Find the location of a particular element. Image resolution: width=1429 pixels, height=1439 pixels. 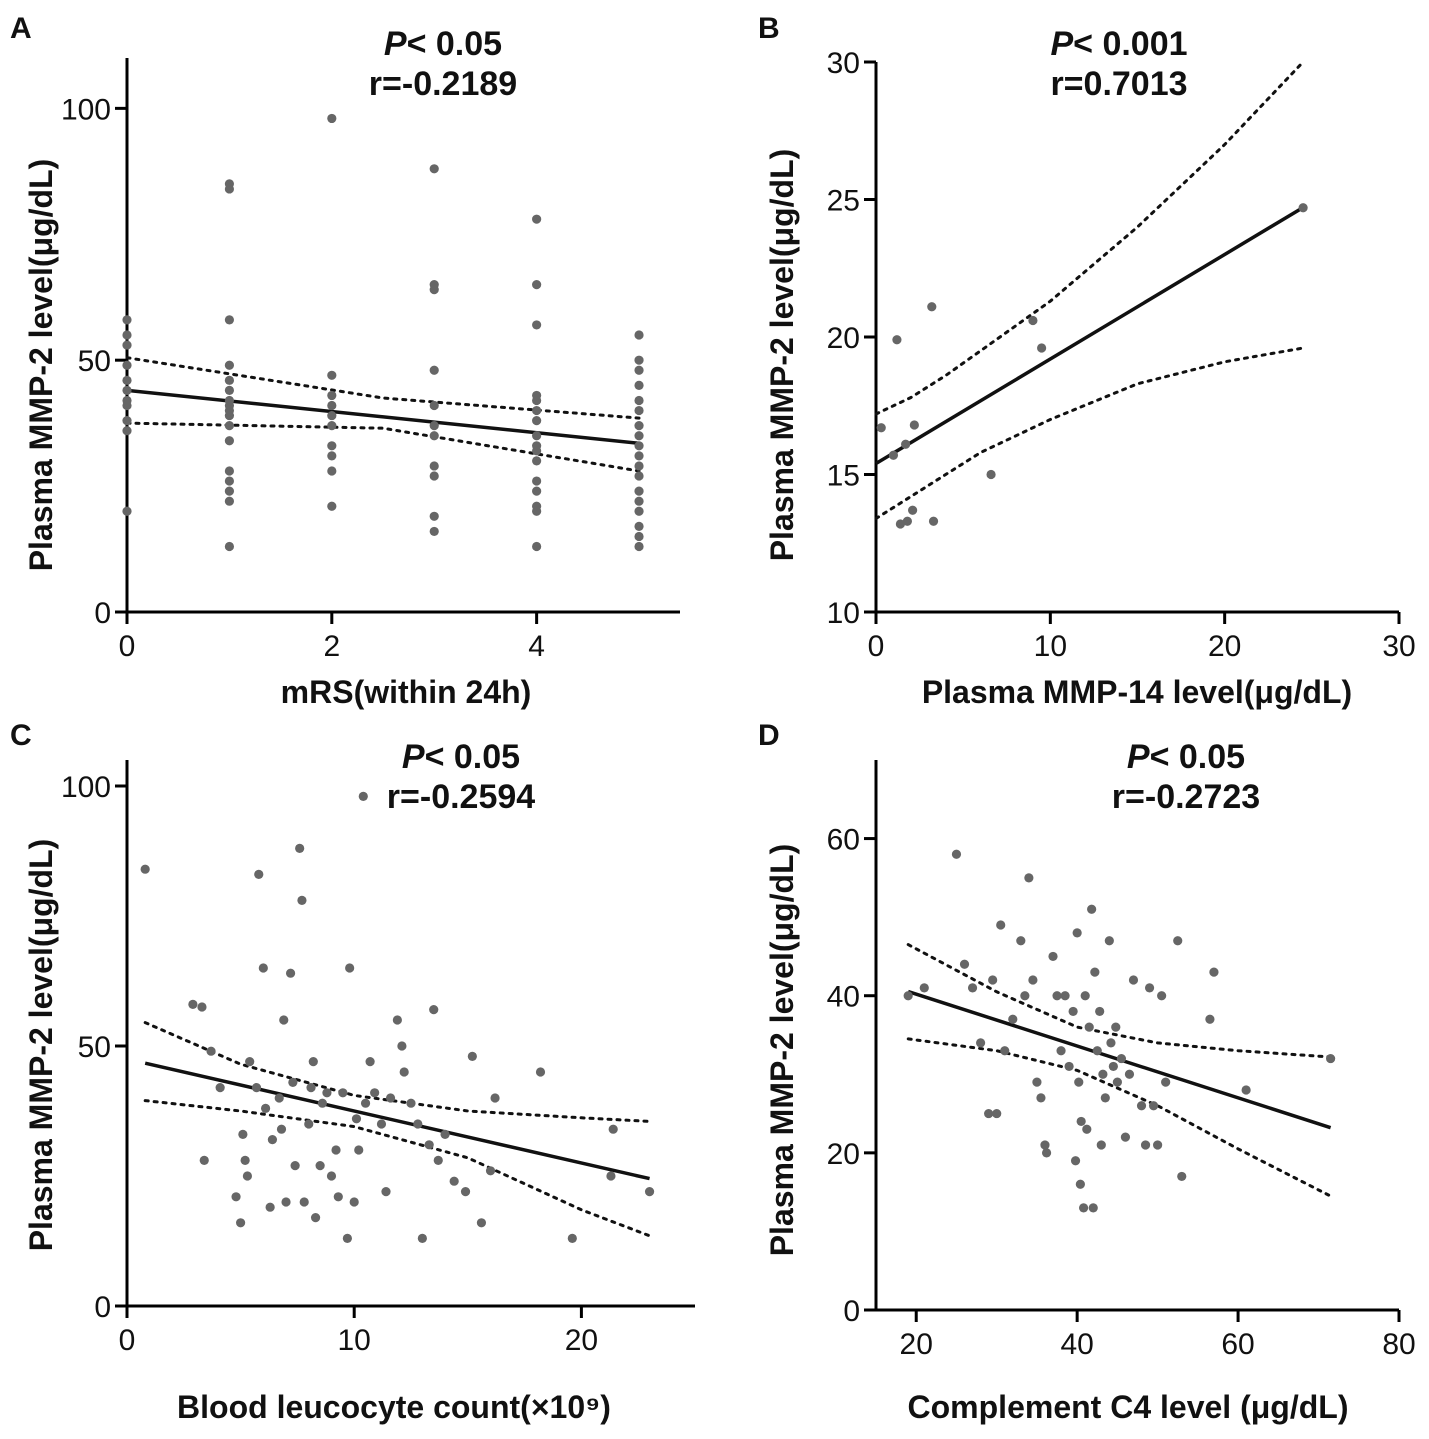

x-tick-label: 30 is located at coordinates (1398, 646).